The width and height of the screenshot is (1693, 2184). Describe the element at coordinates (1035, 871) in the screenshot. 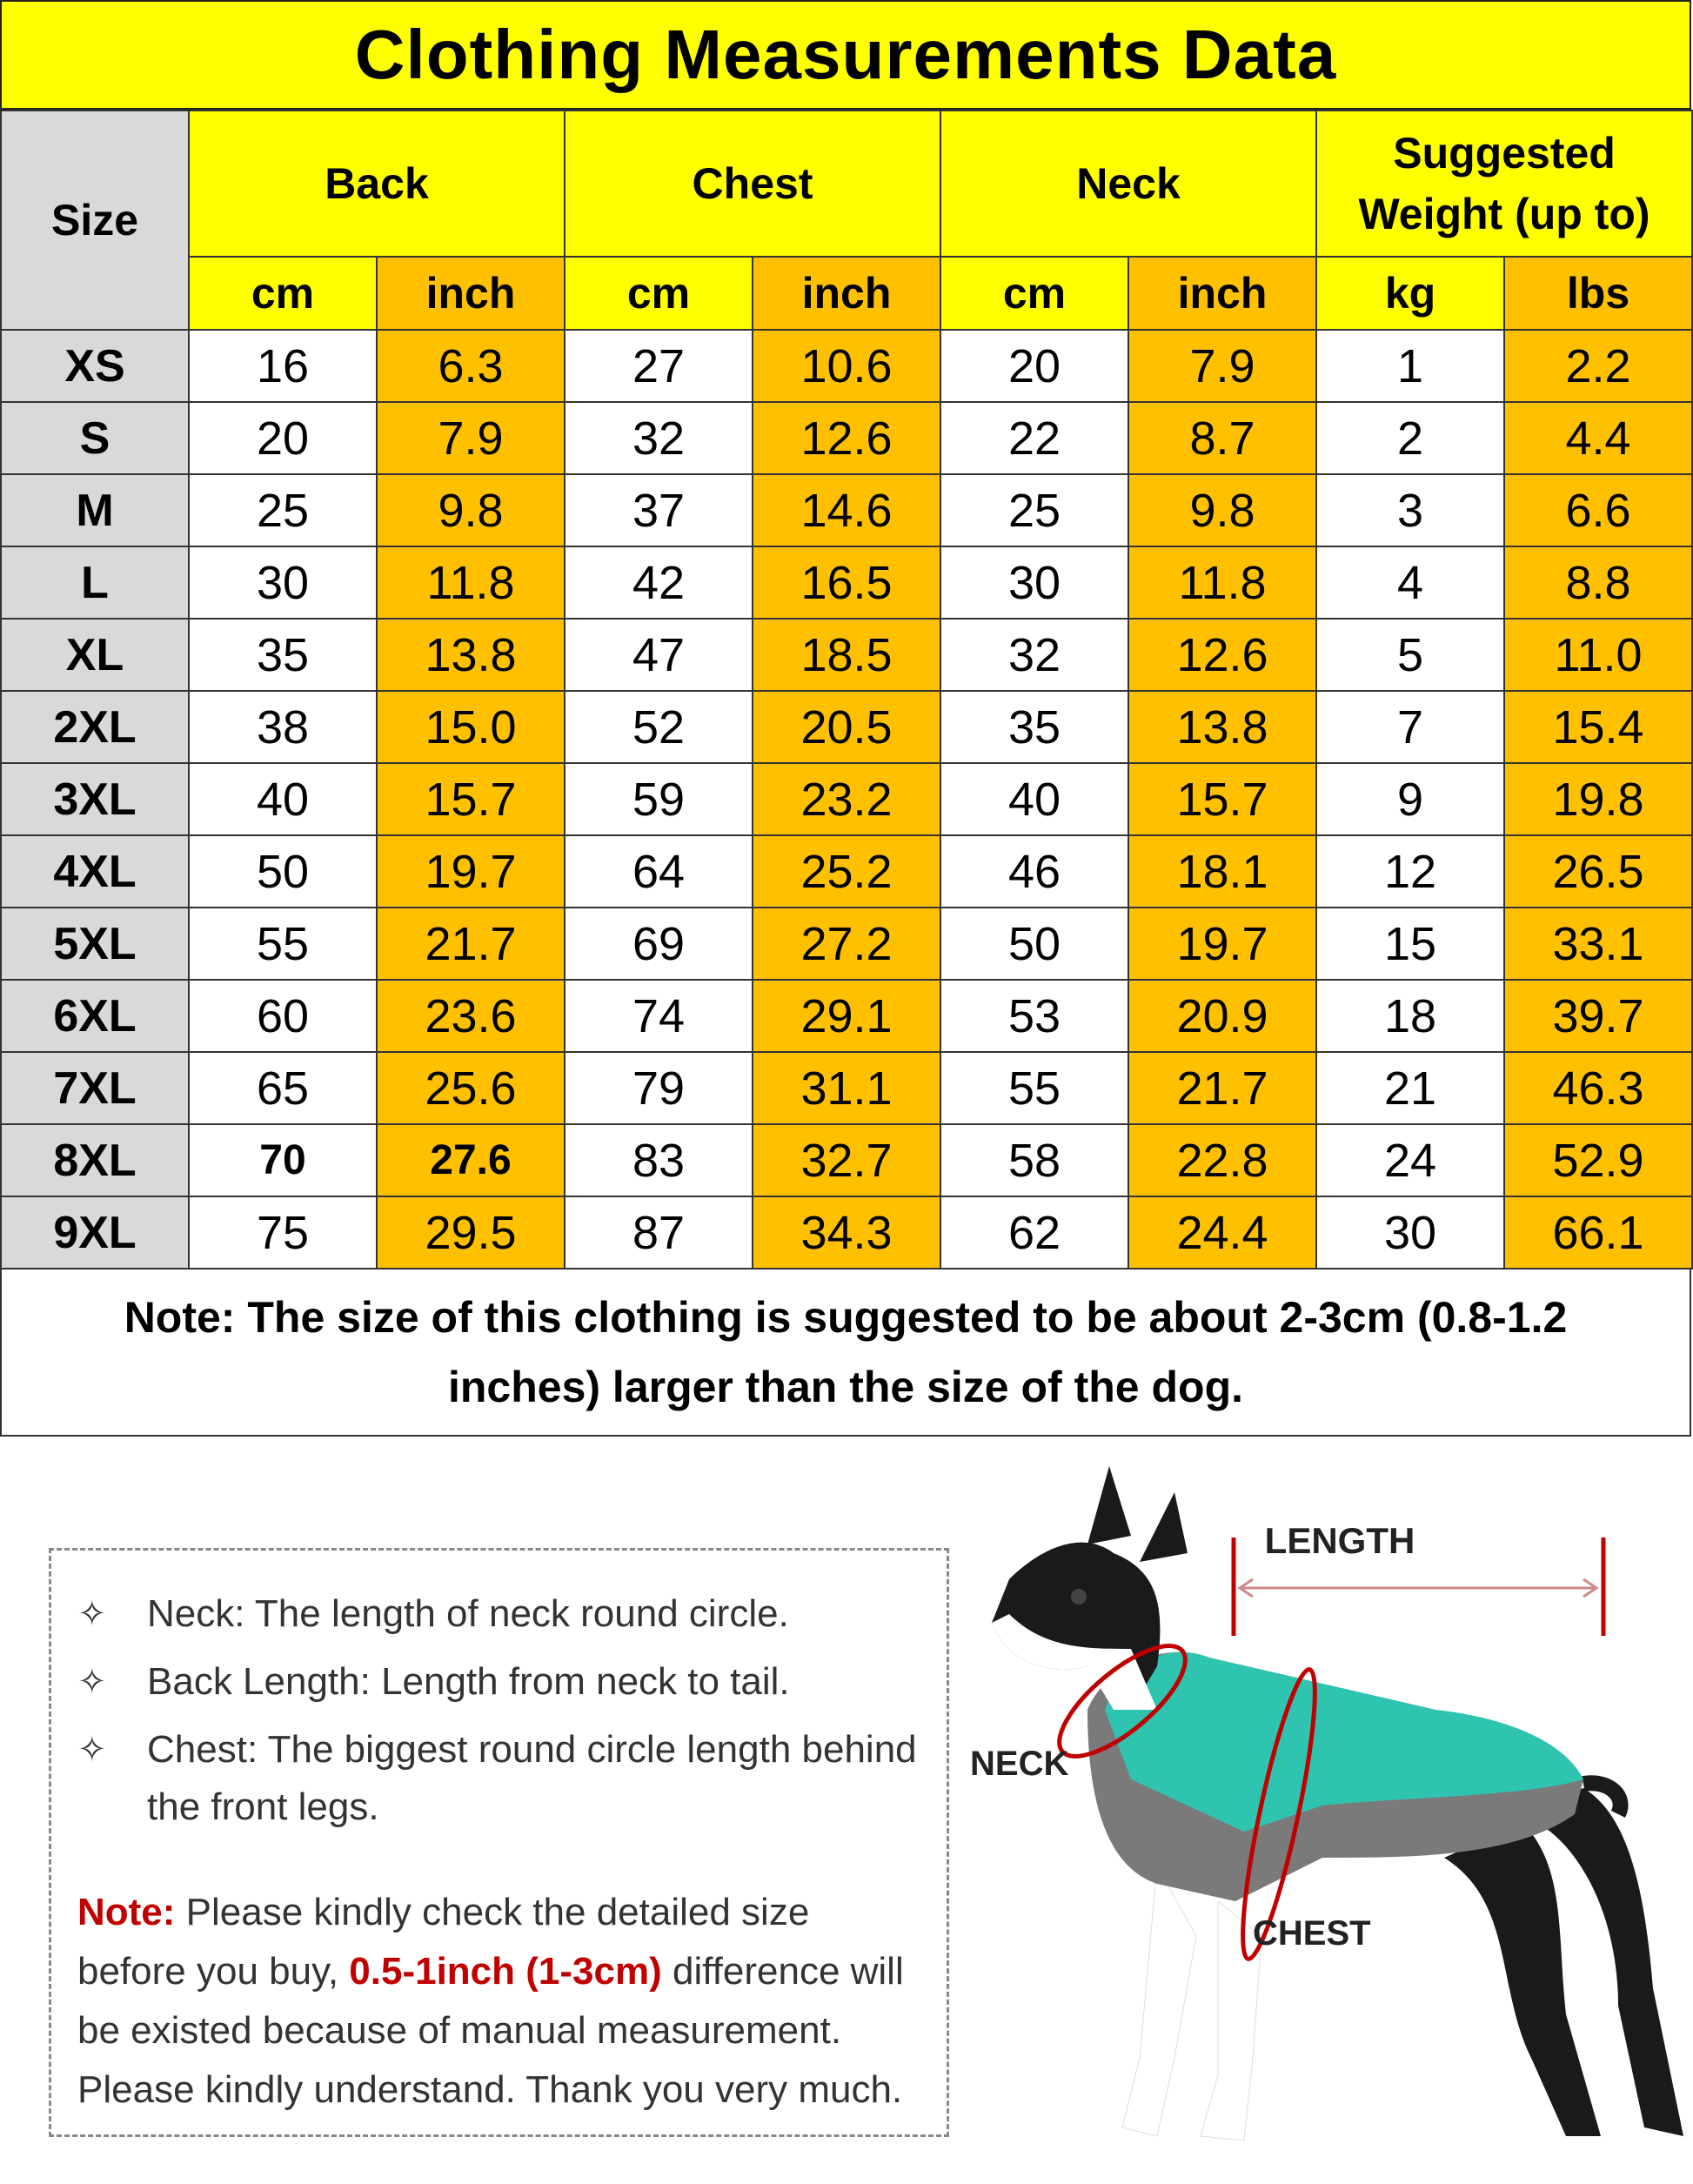

I see `value-cell-neck-cm: 46` at that location.